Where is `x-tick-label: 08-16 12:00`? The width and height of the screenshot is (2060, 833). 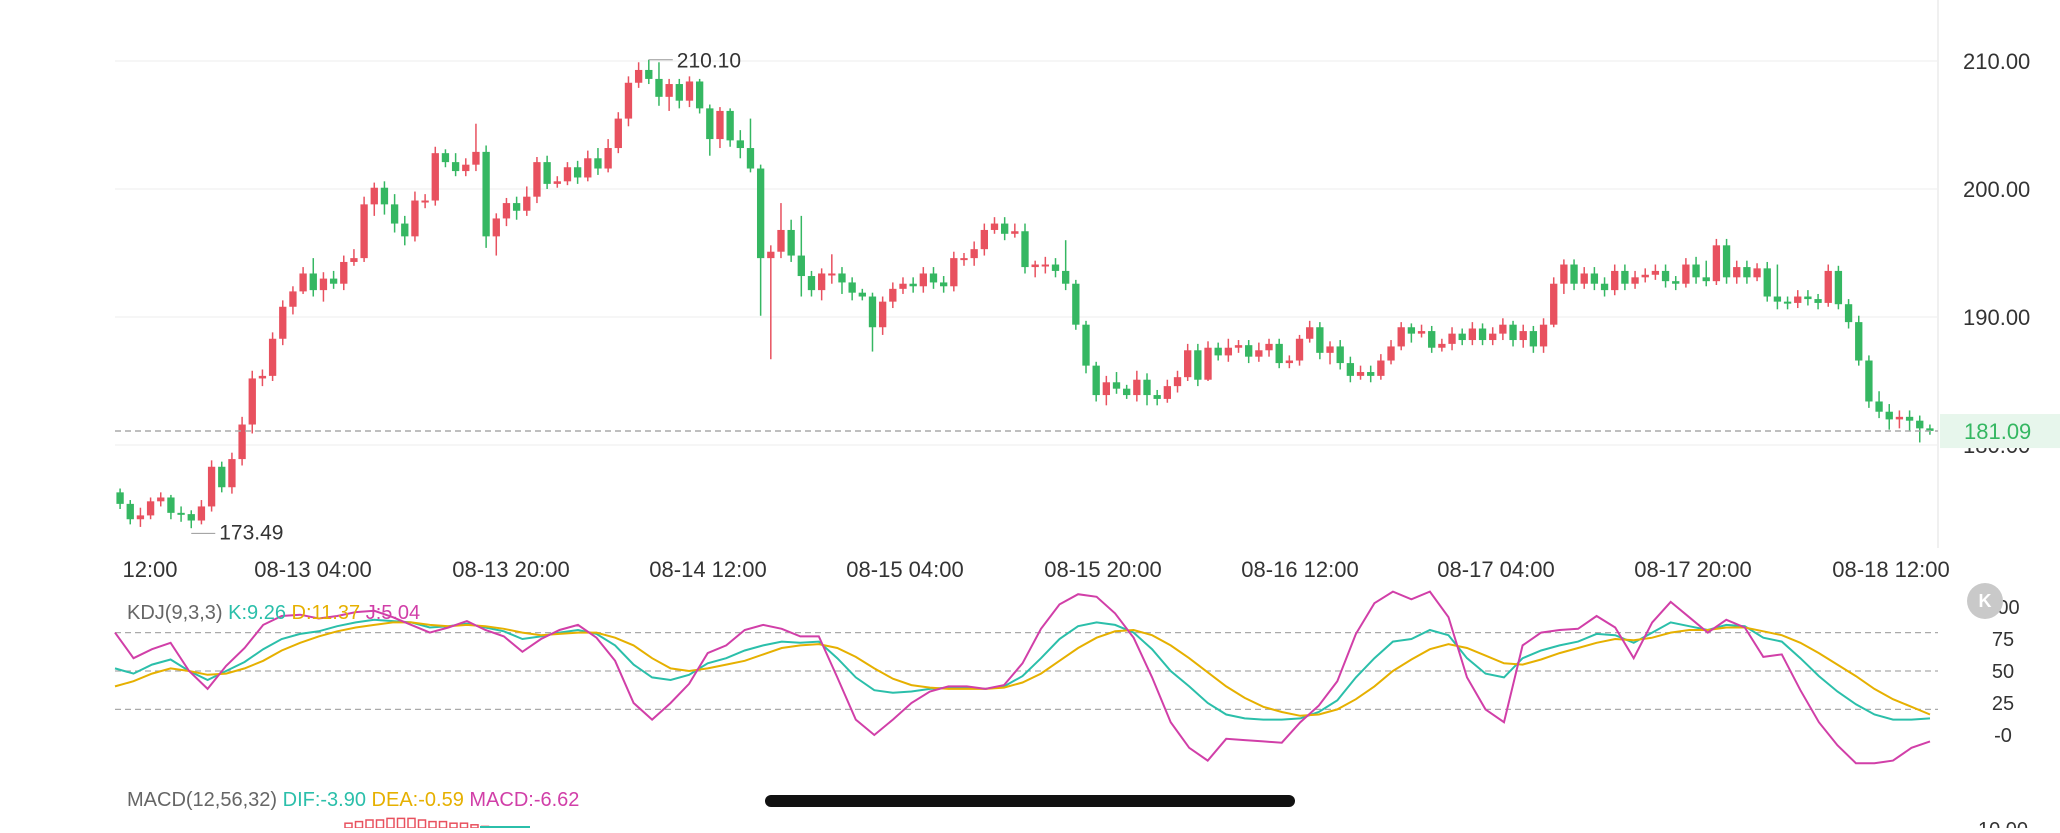 x-tick-label: 08-16 12:00 is located at coordinates (1299, 569).